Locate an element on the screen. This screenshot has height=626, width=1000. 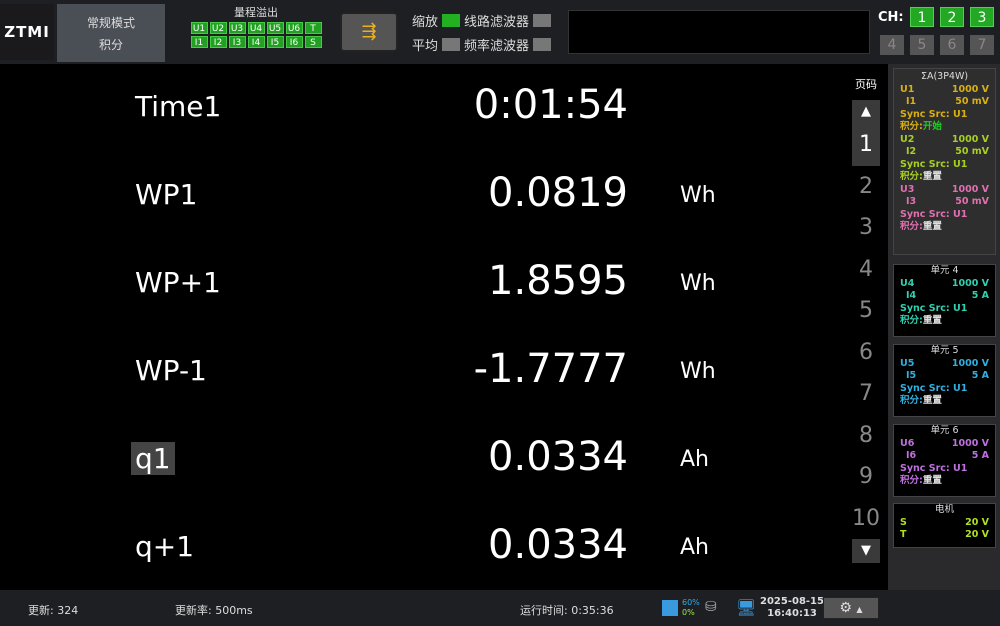
range-chip-I6: I6 is located at coordinates (294, 42).